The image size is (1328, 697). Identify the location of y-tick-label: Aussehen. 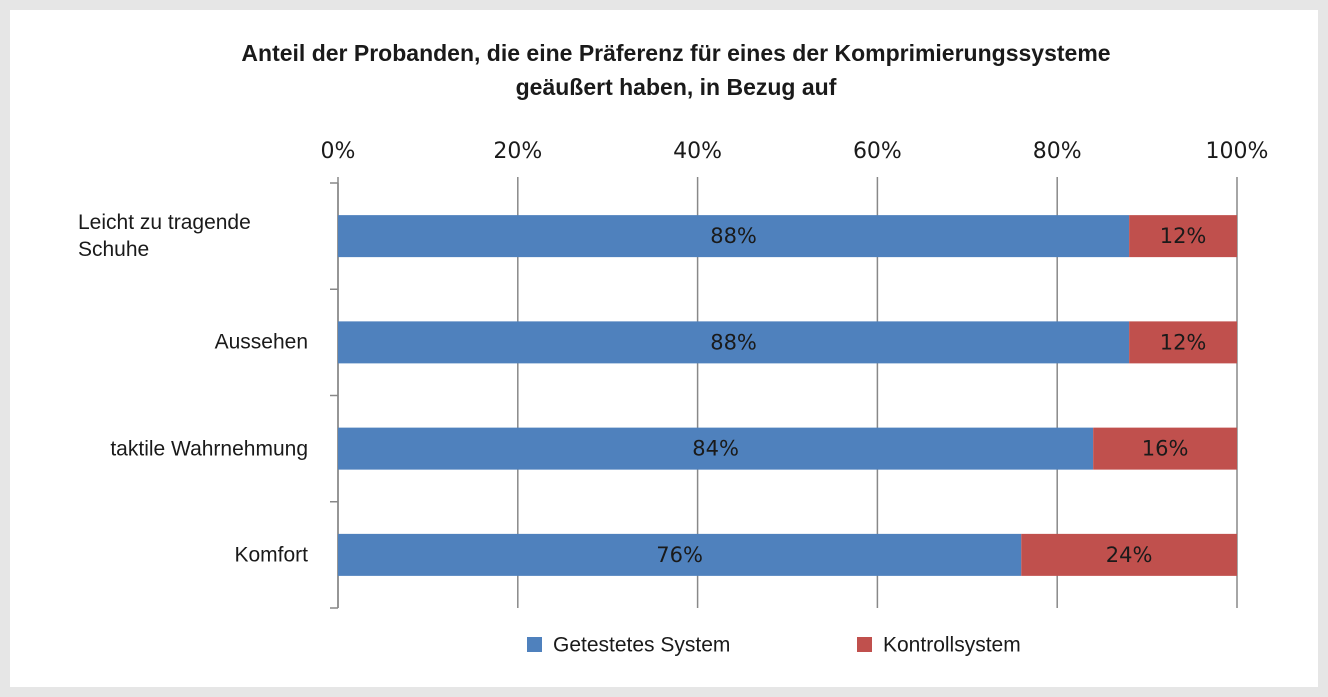
(173, 342).